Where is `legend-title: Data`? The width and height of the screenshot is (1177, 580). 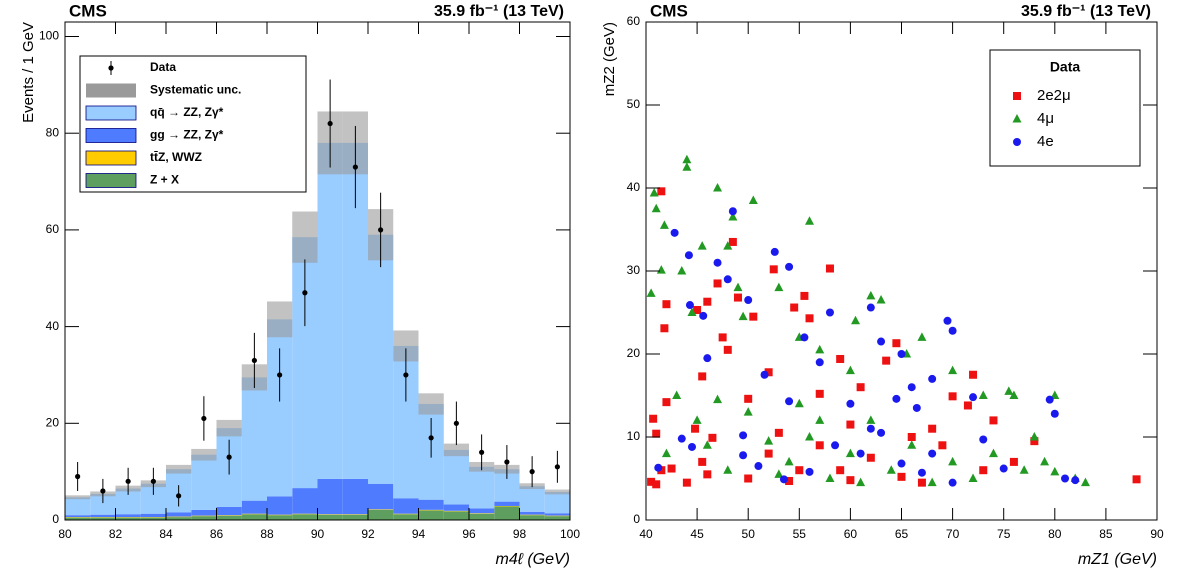 legend-title: Data is located at coordinates (1065, 67).